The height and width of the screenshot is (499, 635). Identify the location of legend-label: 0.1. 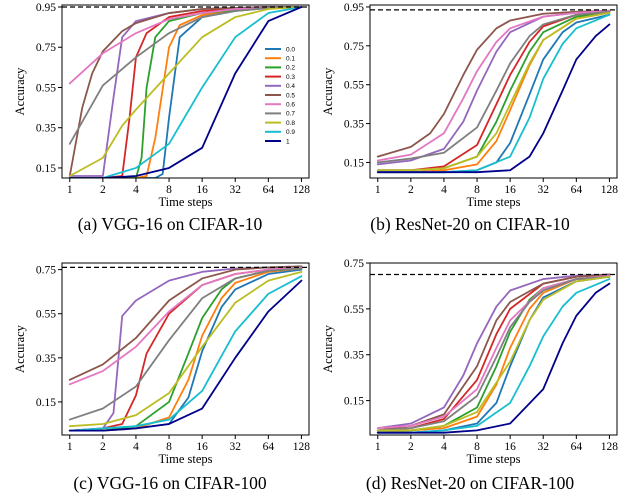
(290, 59).